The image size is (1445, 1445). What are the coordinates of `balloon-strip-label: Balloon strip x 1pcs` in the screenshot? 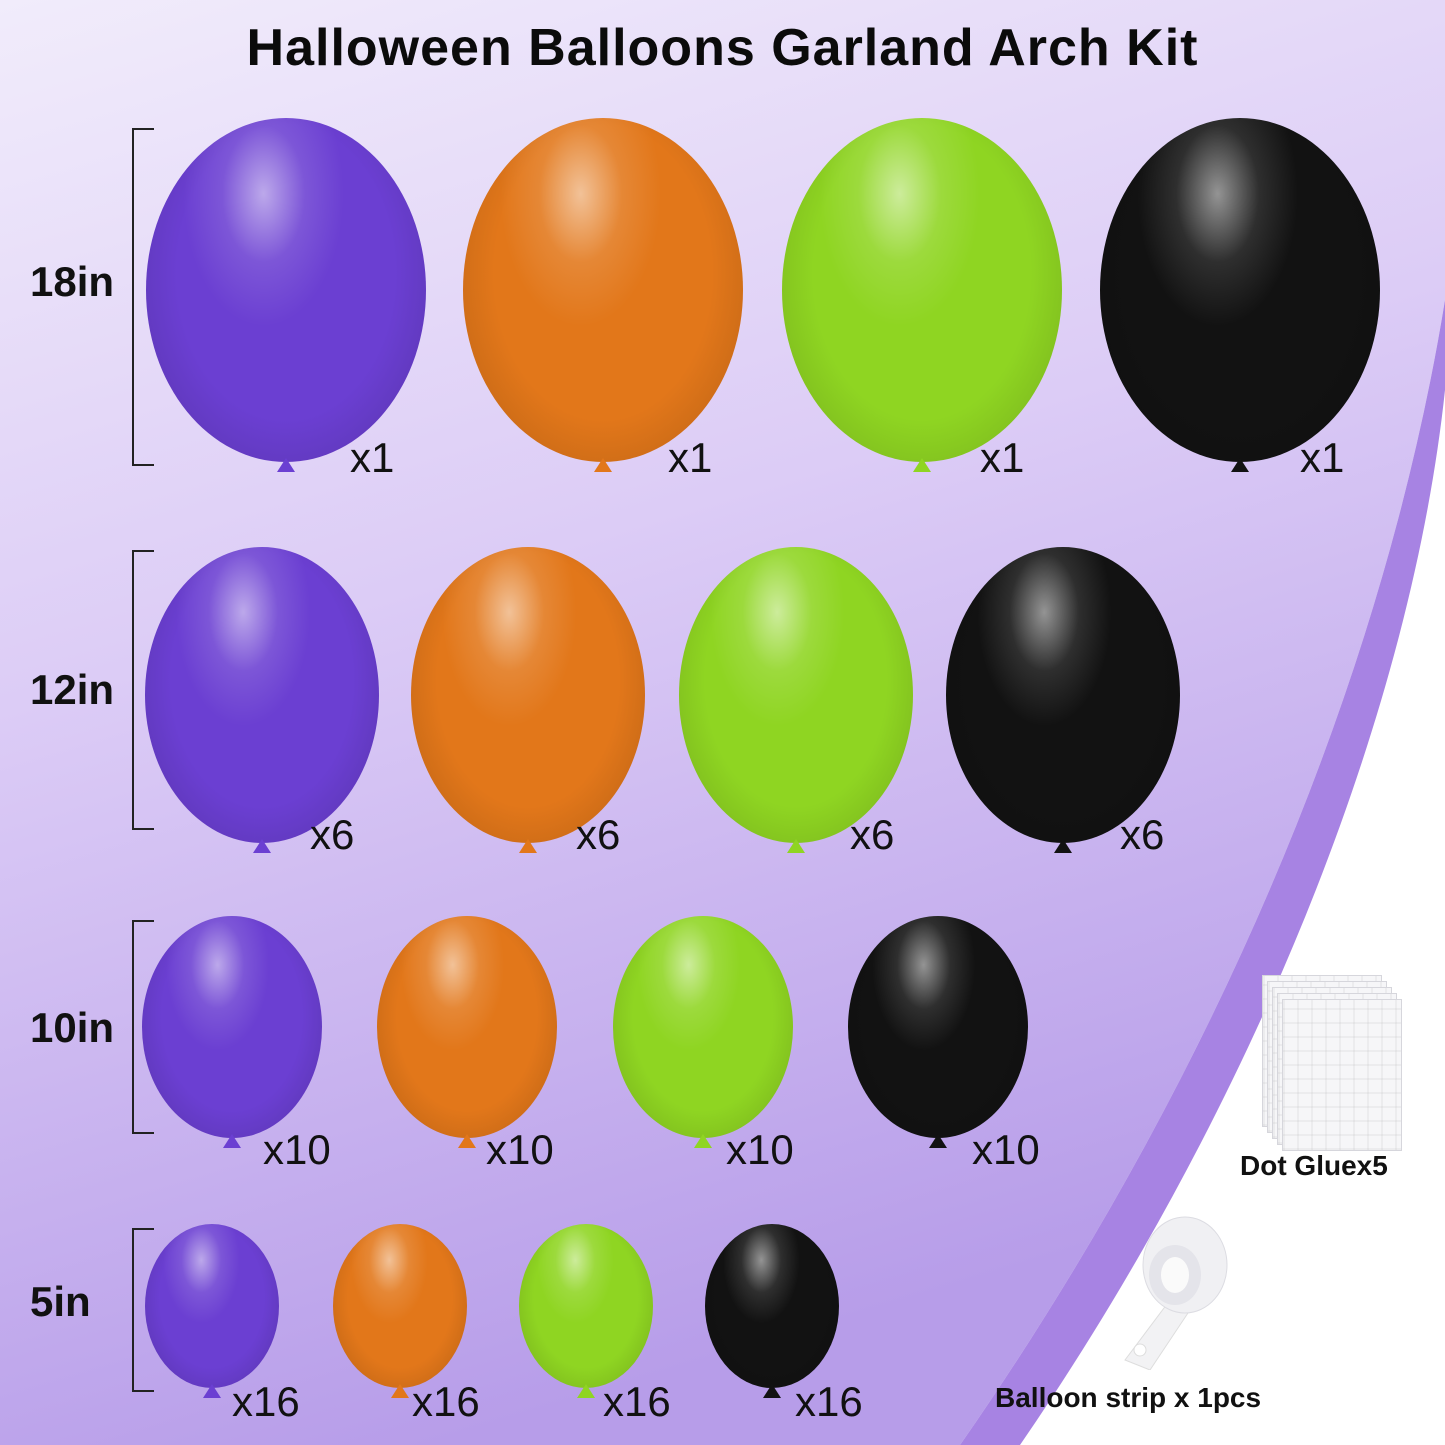 It's located at (1128, 1397).